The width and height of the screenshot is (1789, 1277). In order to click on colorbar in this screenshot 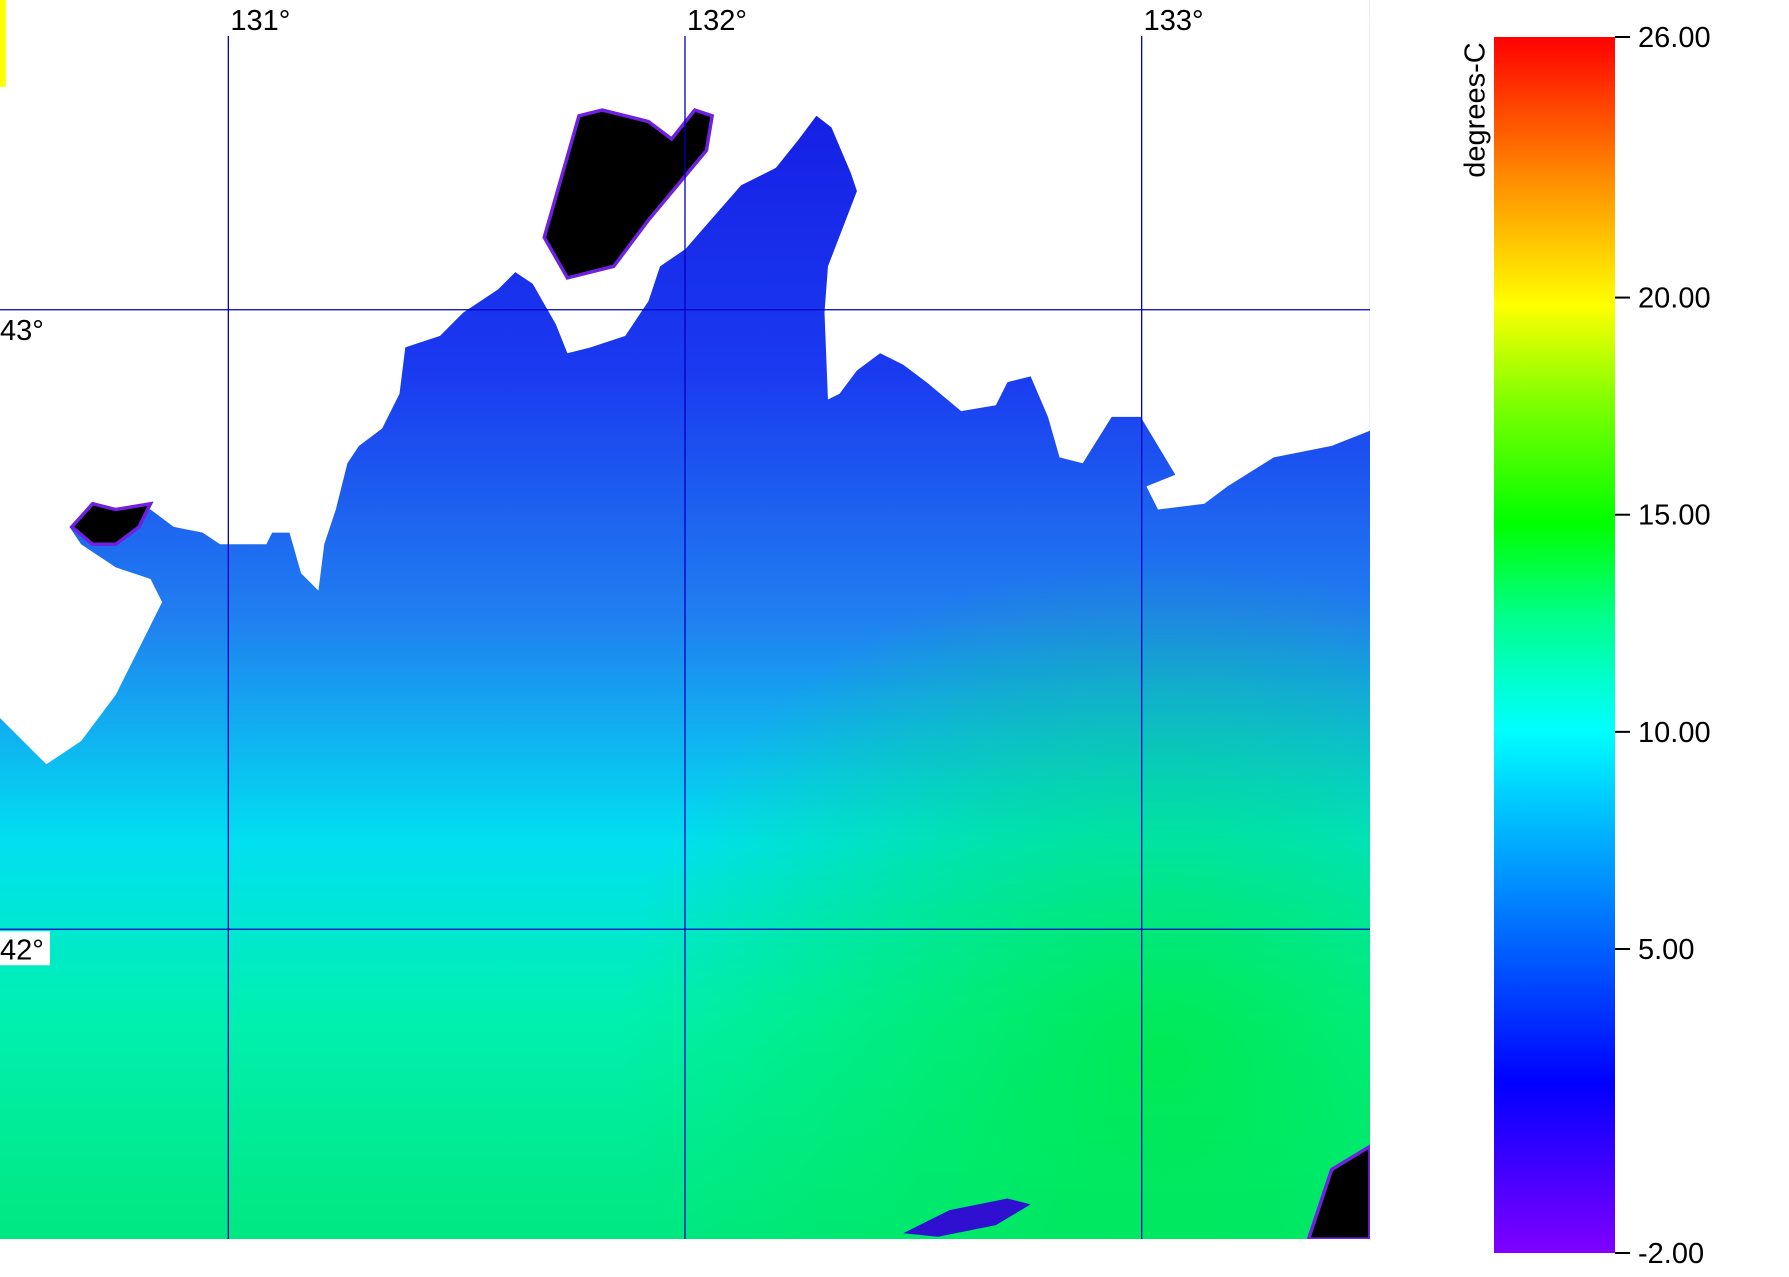, I will do `click(1554, 645)`.